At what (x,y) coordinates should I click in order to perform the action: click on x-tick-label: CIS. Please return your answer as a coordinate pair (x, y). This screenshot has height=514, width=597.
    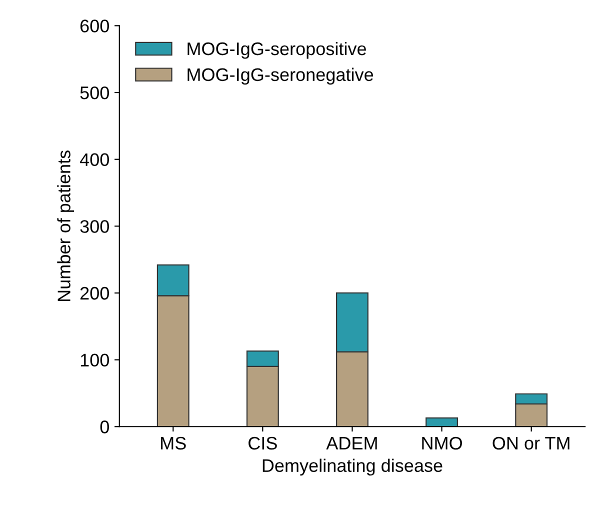
    Looking at the image, I should click on (262, 443).